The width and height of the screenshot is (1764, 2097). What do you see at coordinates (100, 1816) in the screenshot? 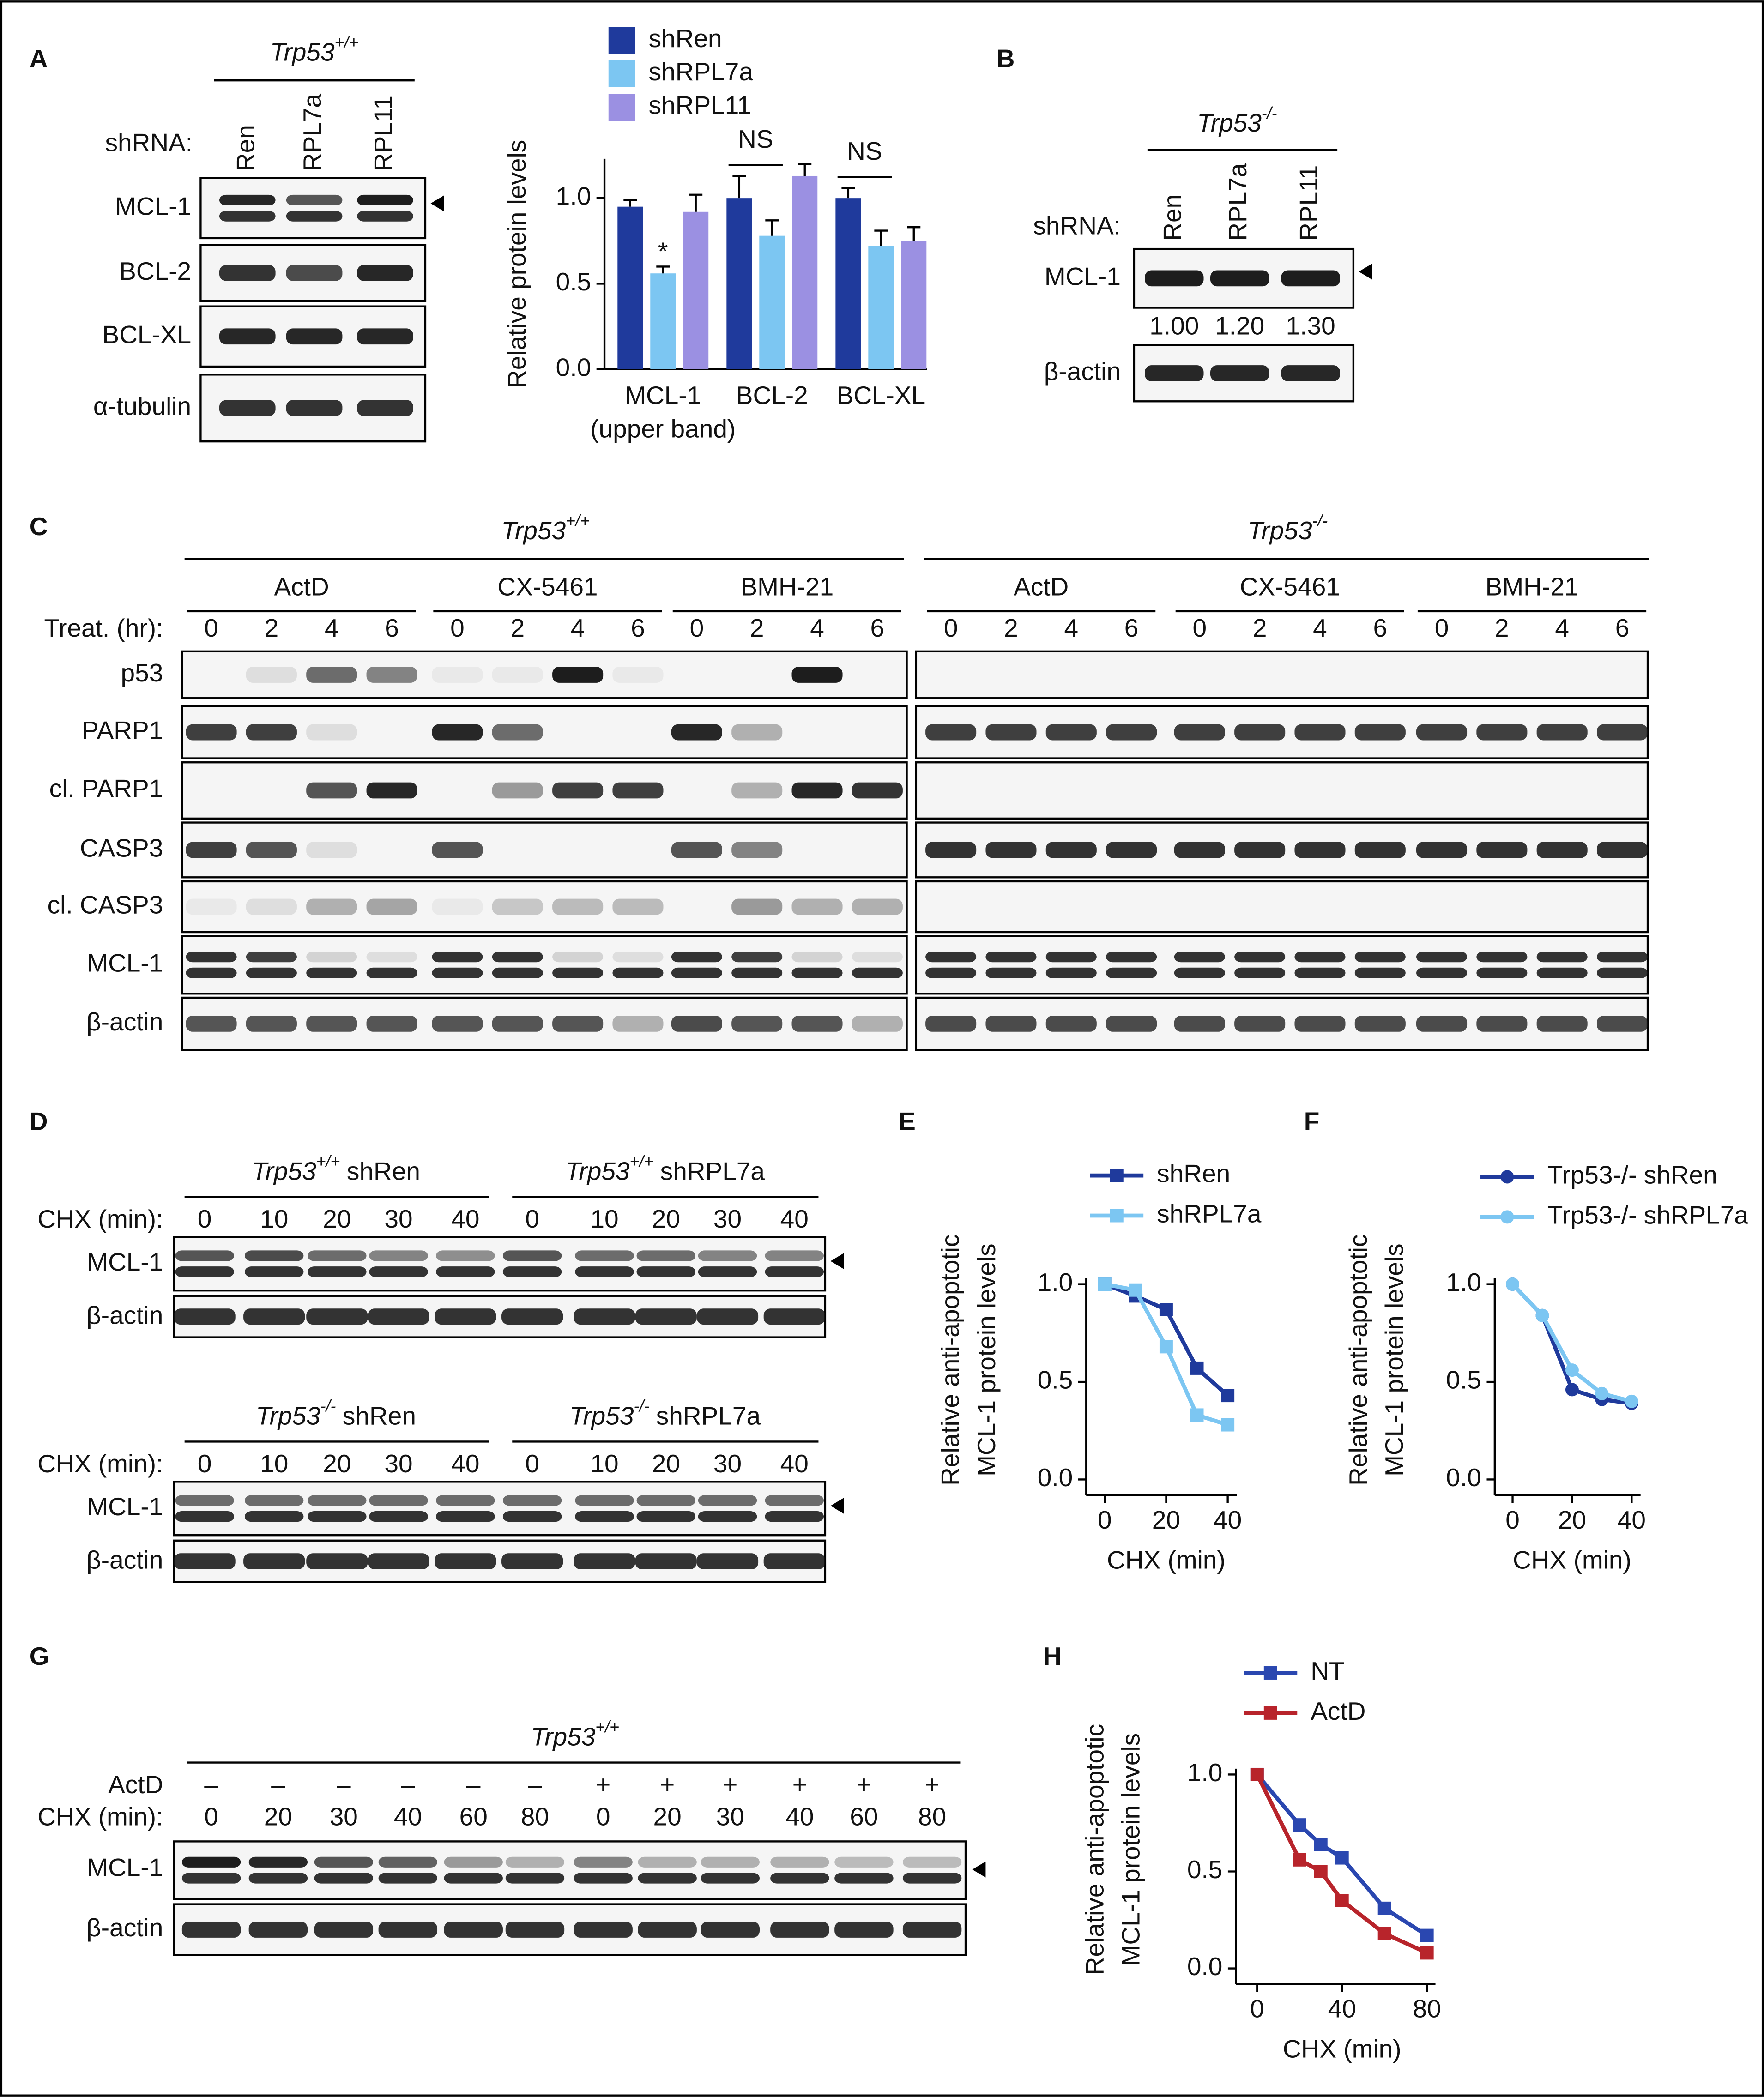
I see `time-axis-label: CHX (min):` at bounding box center [100, 1816].